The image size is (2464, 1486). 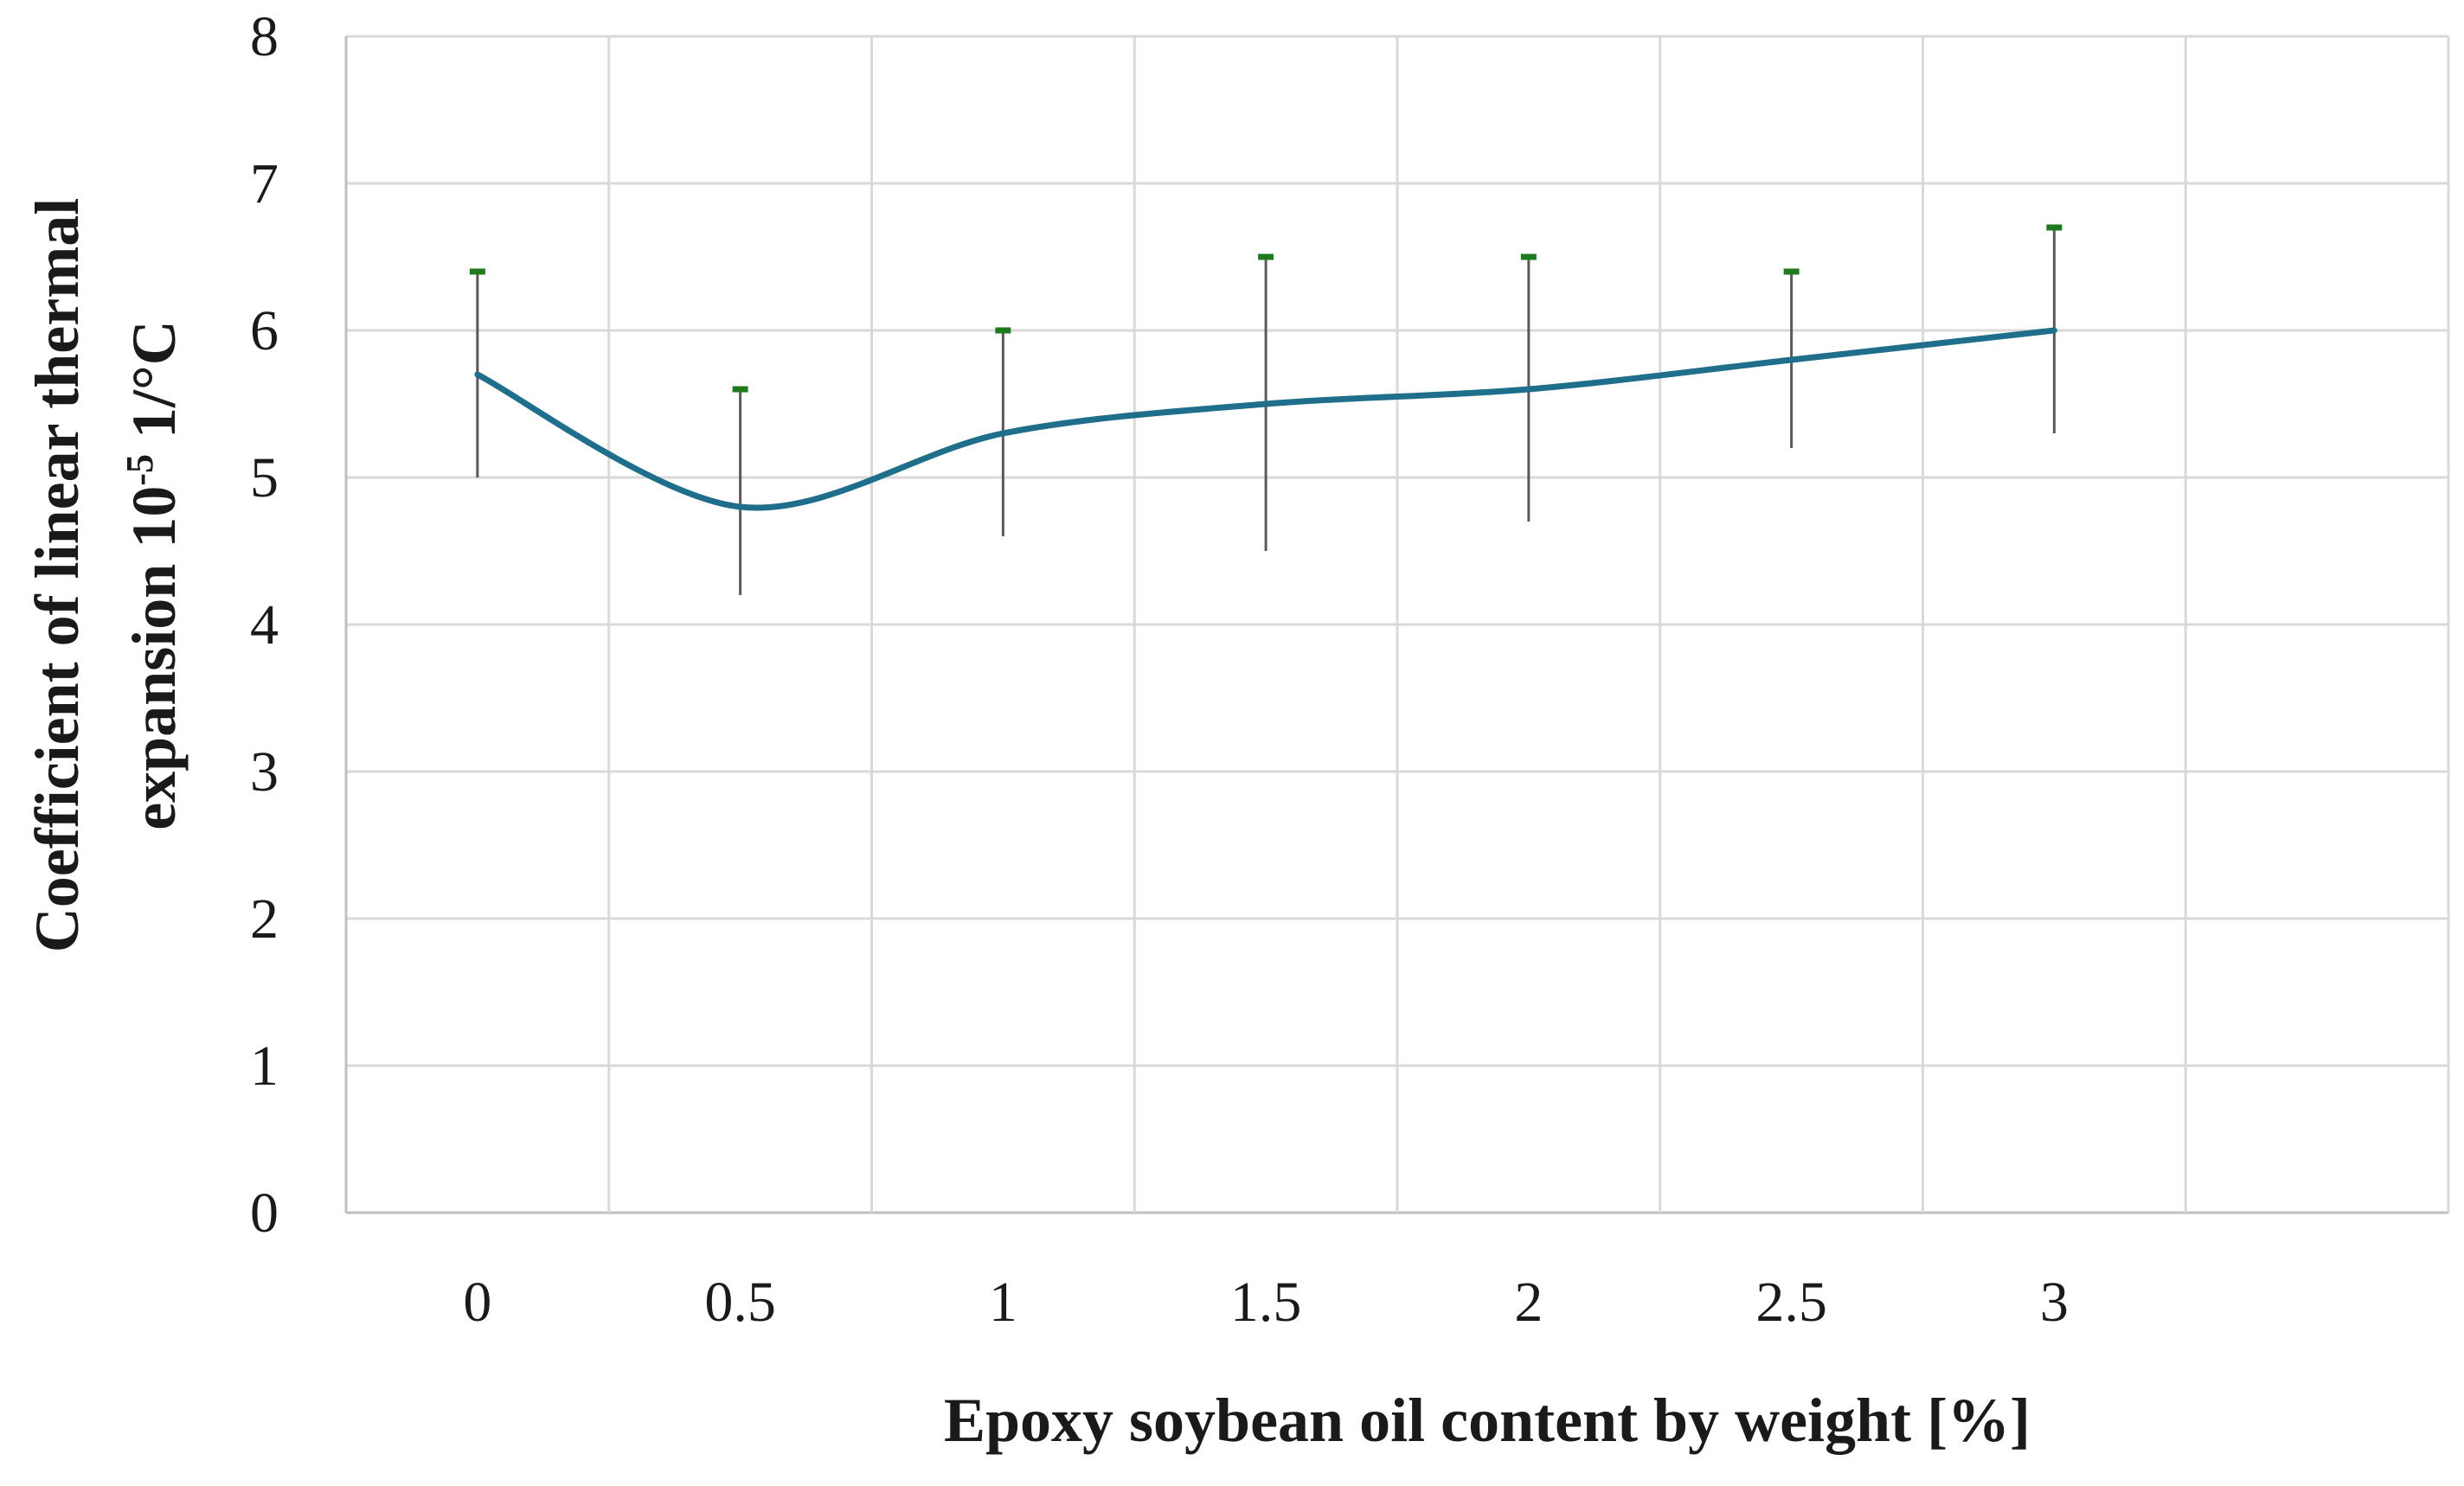 What do you see at coordinates (57, 575) in the screenshot?
I see `y-axis-title-line1: Coefficient of linear thermal` at bounding box center [57, 575].